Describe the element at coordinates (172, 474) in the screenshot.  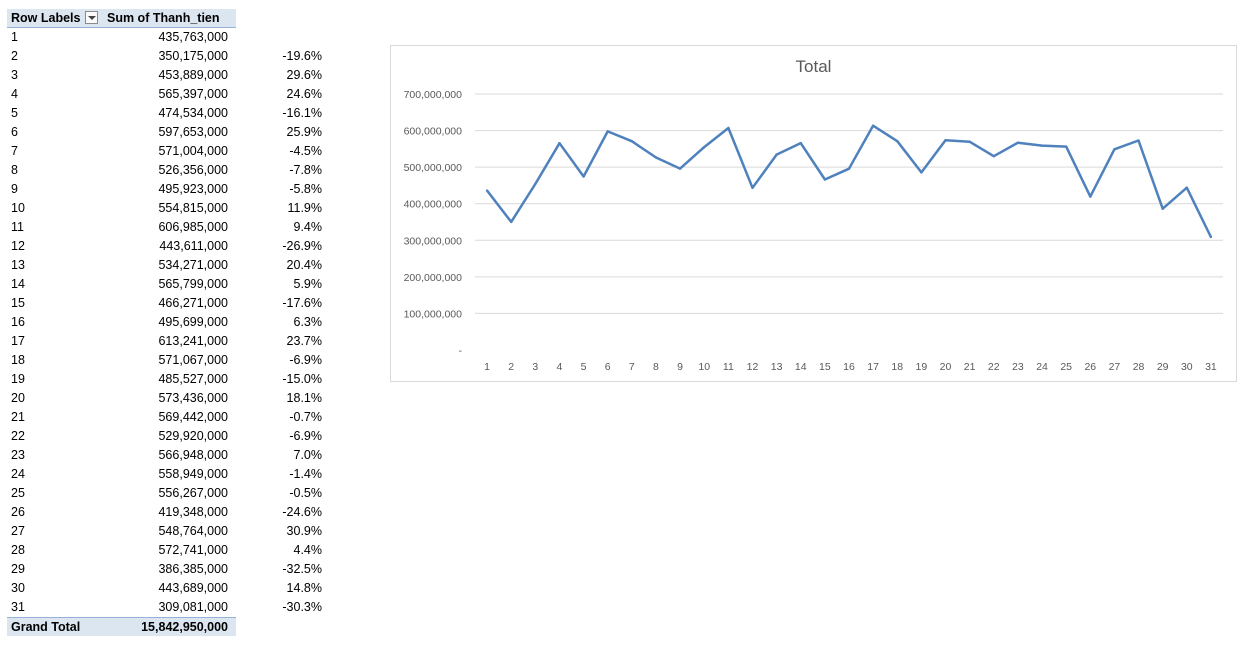
I see `pivot-row: 24 558,949,000 -1.4%` at that location.